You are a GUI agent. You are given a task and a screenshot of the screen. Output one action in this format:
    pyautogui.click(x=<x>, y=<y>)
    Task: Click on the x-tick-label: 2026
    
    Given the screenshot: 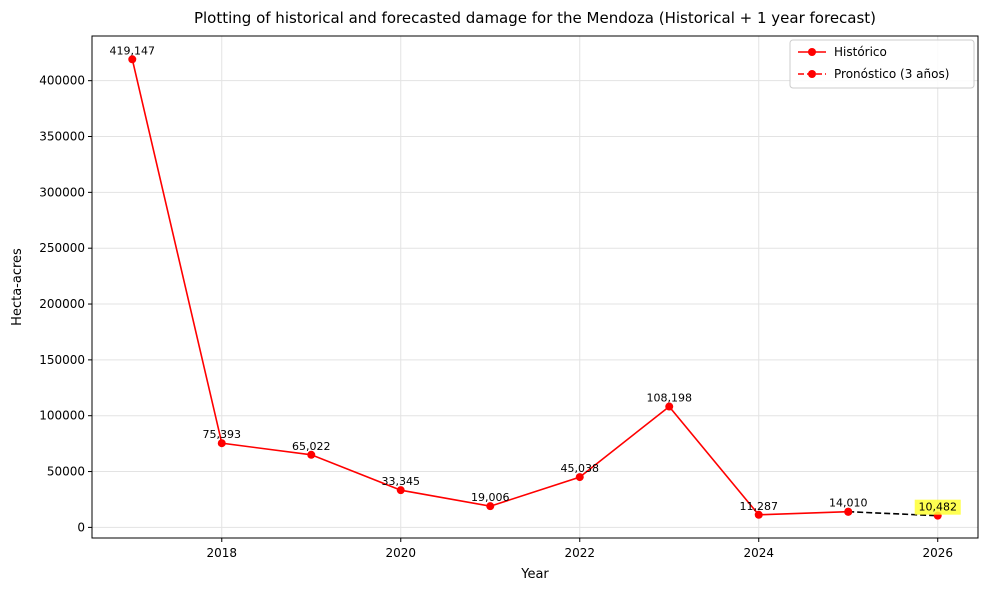 What is the action you would take?
    pyautogui.click(x=937, y=553)
    